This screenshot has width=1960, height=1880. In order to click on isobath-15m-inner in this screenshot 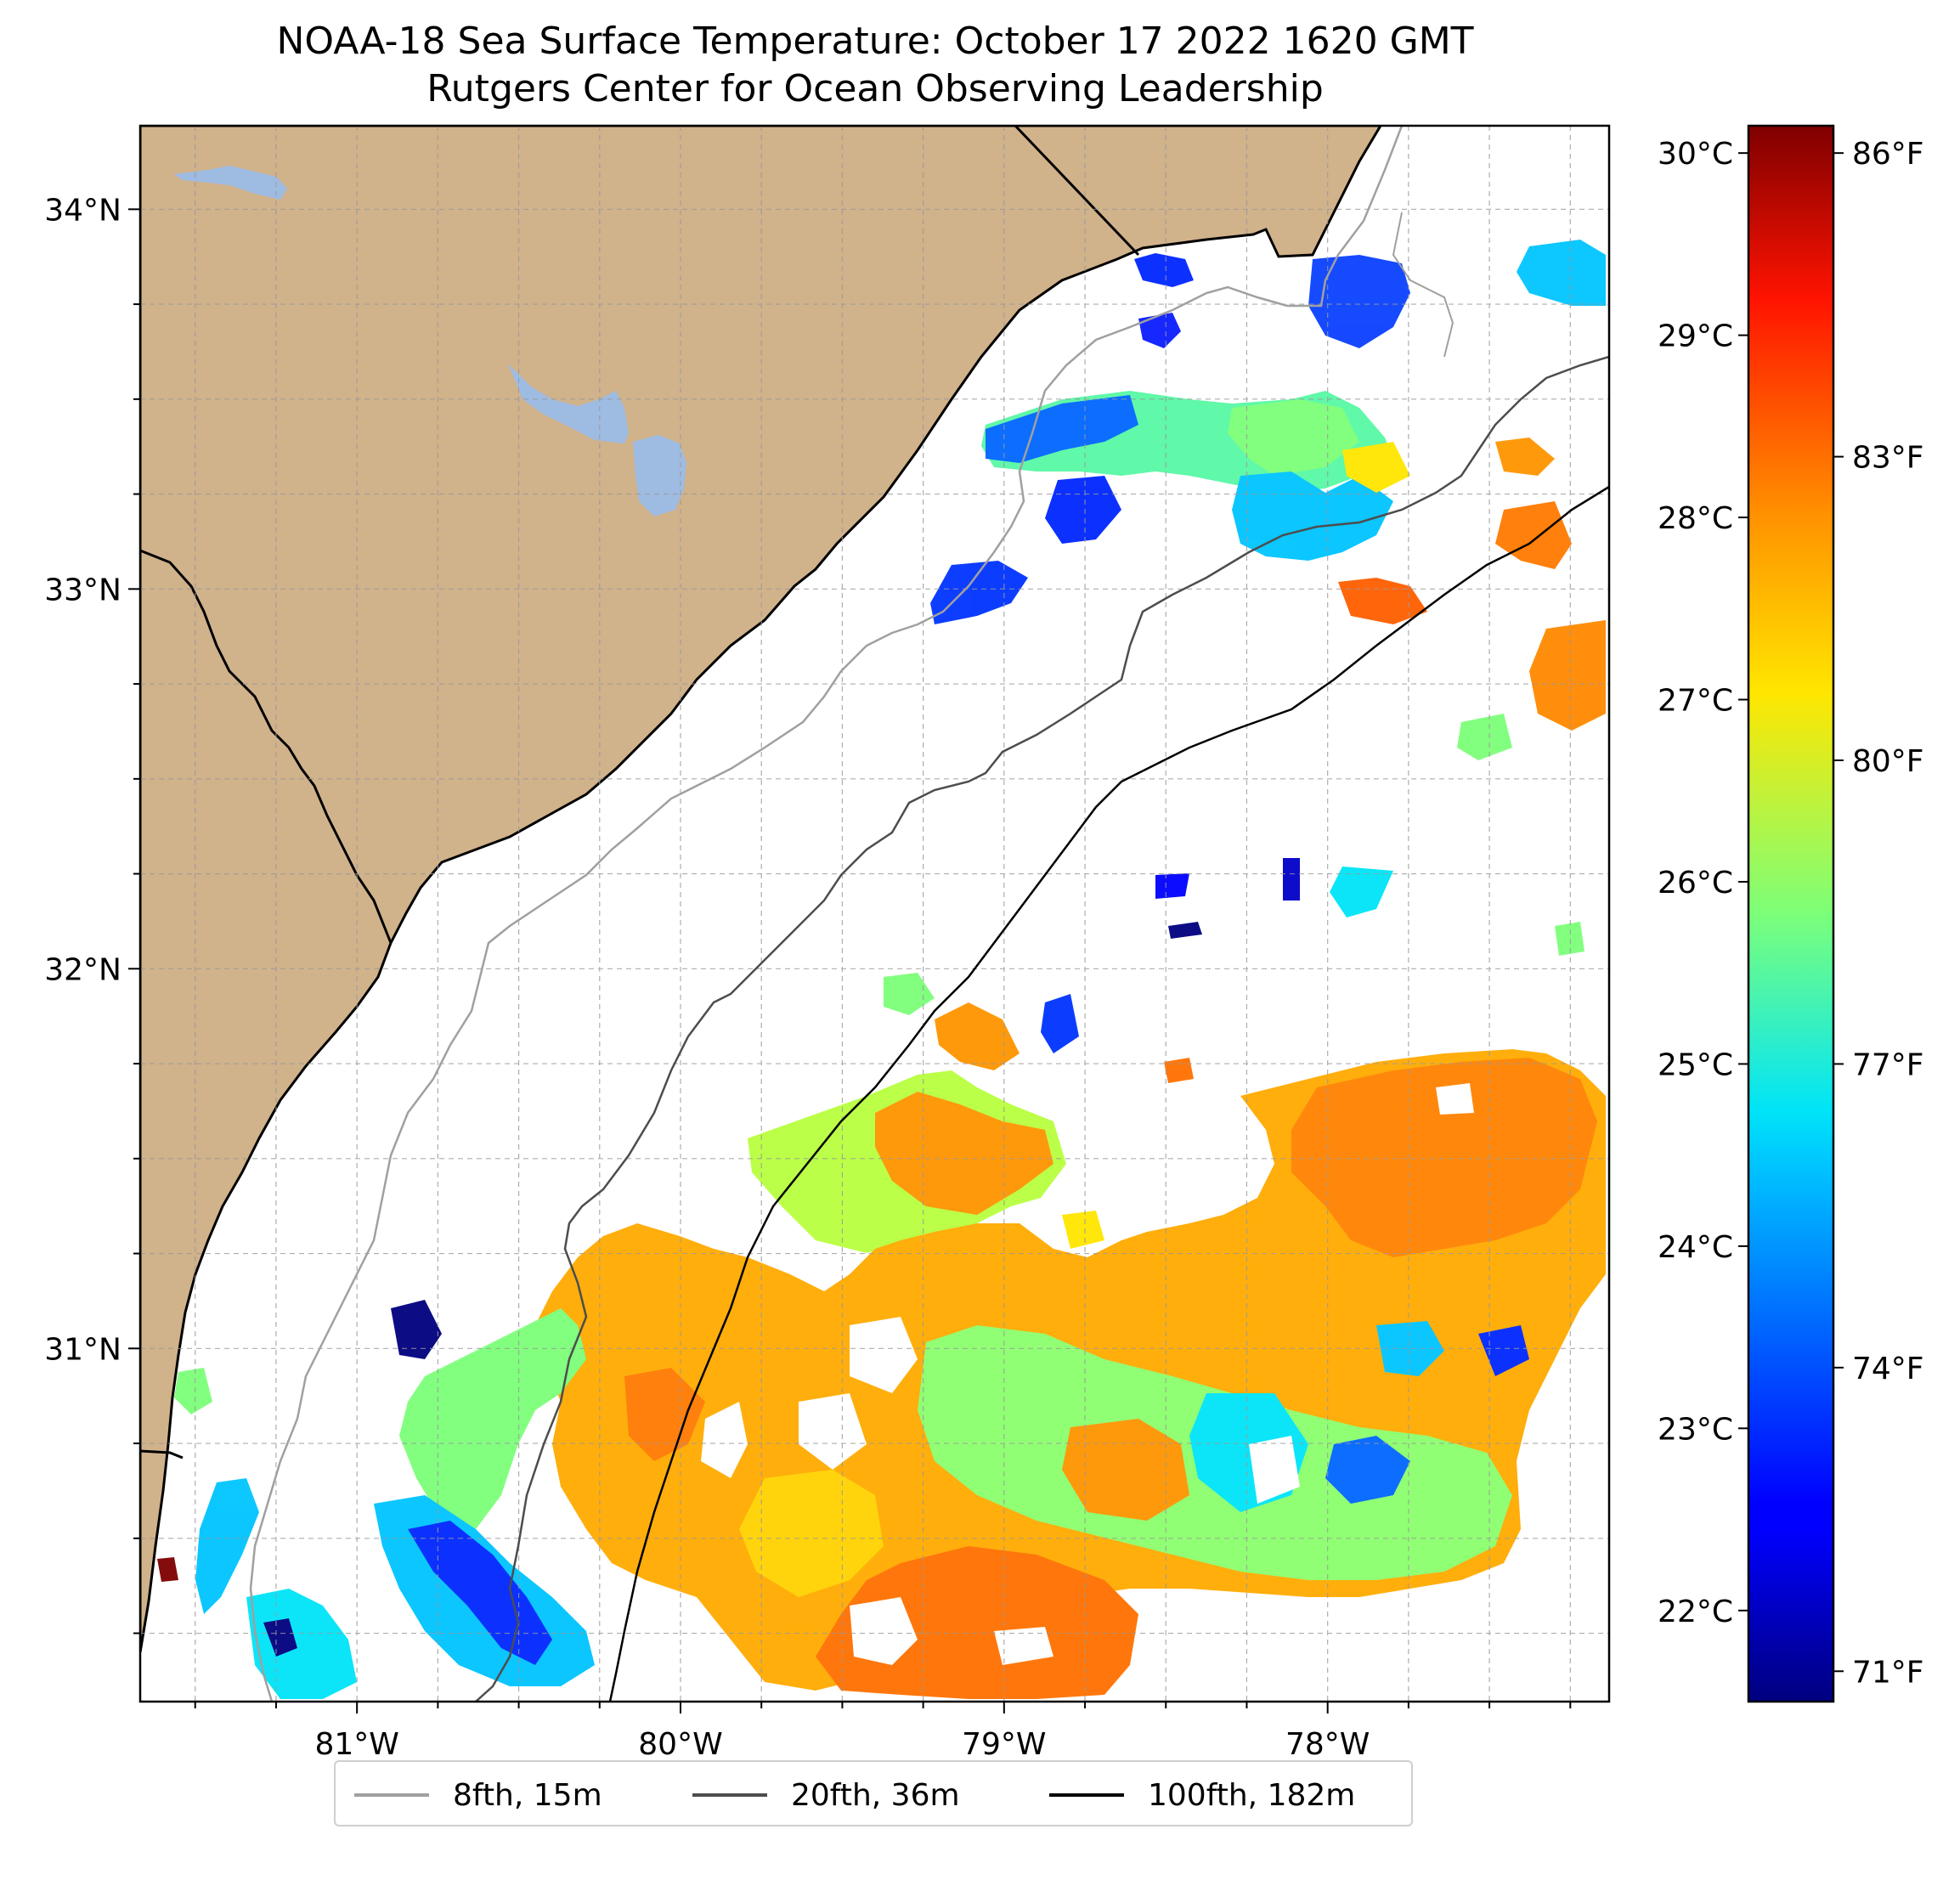, I will do `click(1423, 285)`.